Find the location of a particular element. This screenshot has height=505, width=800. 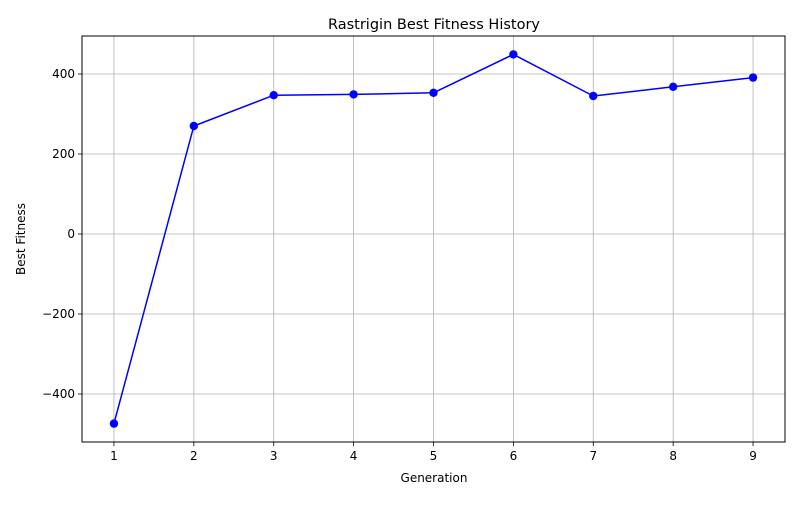

x-tick-label: 9 is located at coordinates (753, 456).